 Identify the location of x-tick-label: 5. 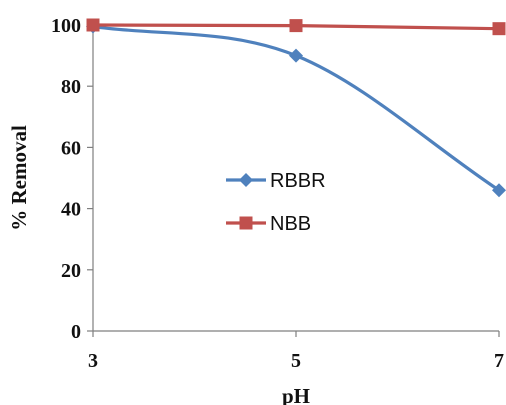
(296, 361).